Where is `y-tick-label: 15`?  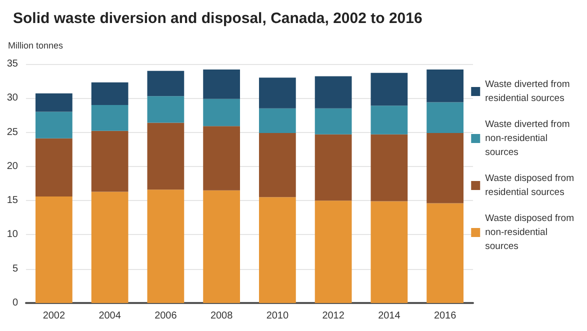 y-tick-label: 15 is located at coordinates (12, 200).